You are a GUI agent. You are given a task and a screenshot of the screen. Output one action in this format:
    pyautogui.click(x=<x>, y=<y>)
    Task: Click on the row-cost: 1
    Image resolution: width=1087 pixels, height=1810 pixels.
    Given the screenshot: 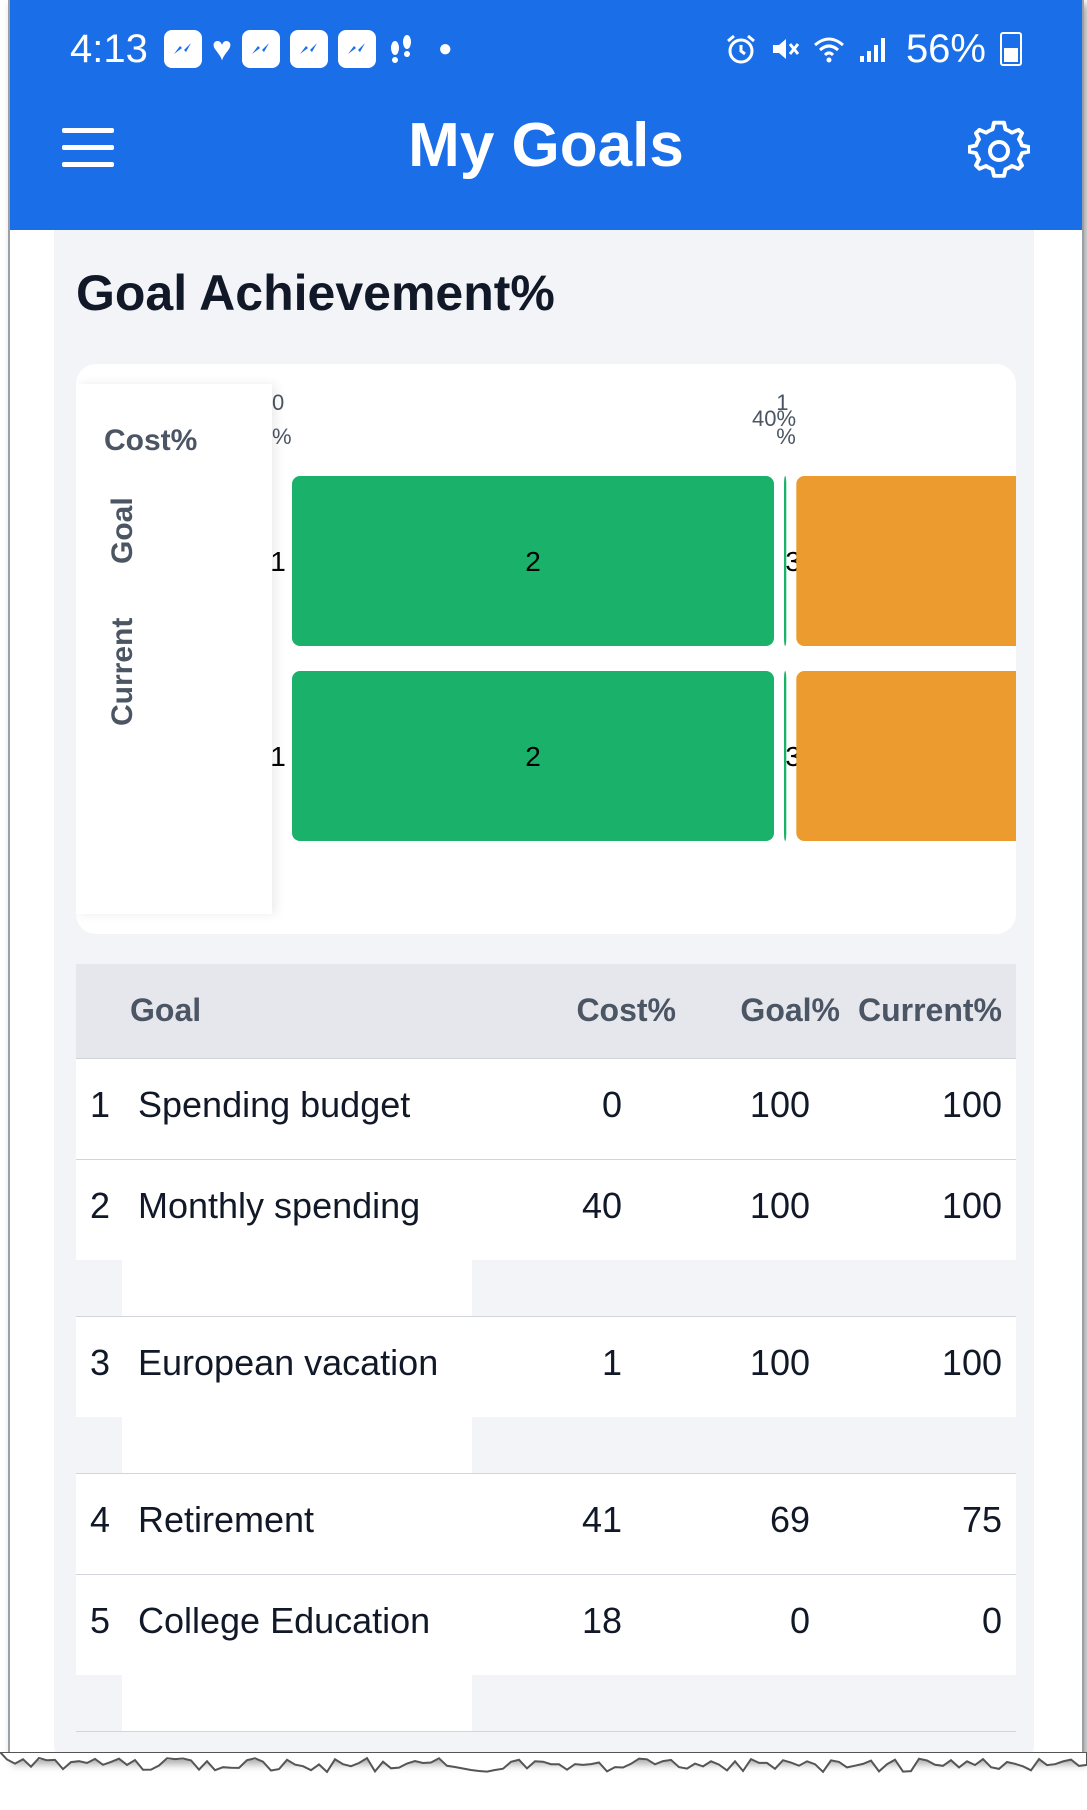 What is the action you would take?
    pyautogui.click(x=611, y=1362)
    